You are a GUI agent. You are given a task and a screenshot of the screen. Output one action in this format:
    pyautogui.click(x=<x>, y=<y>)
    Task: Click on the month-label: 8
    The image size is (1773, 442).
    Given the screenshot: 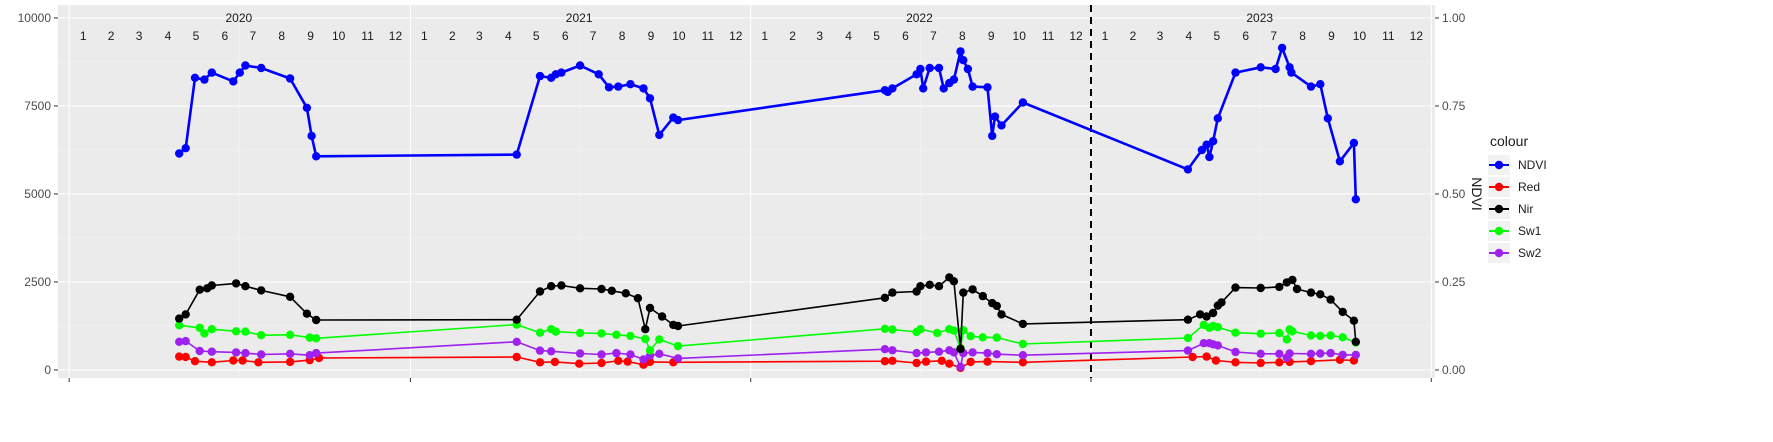 What is the action you would take?
    pyautogui.click(x=1302, y=36)
    